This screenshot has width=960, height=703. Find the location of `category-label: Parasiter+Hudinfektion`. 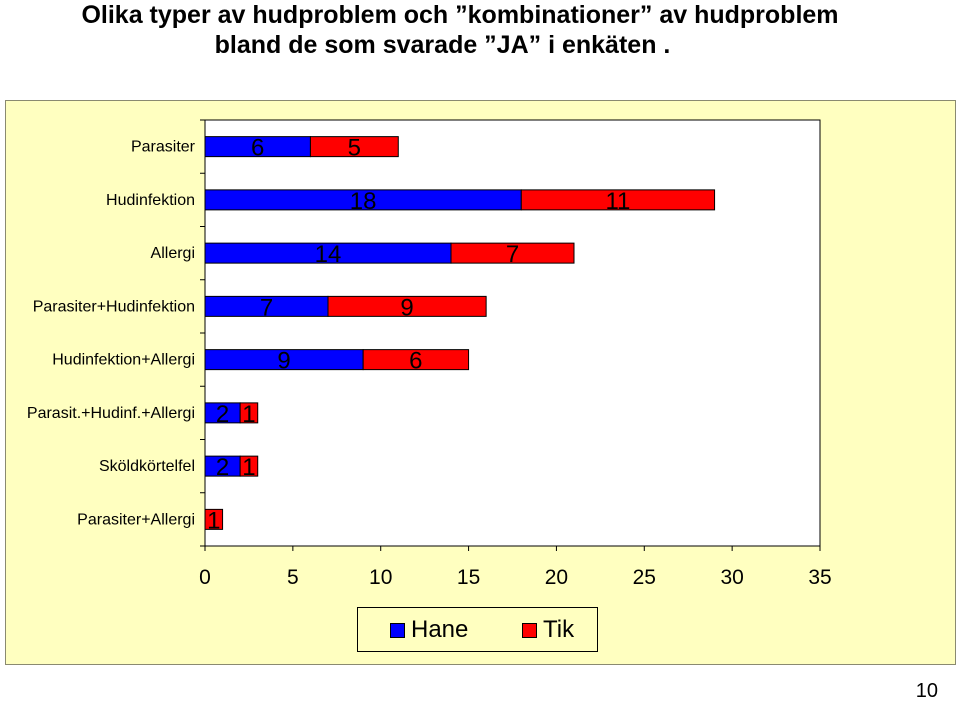

category-label: Parasiter+Hudinfektion is located at coordinates (114, 306).